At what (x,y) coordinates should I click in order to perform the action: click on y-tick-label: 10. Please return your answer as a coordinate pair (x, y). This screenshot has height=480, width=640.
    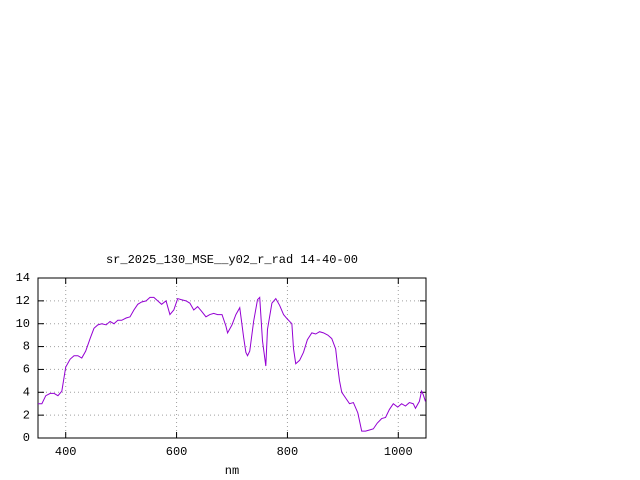
    Looking at the image, I should click on (23, 324).